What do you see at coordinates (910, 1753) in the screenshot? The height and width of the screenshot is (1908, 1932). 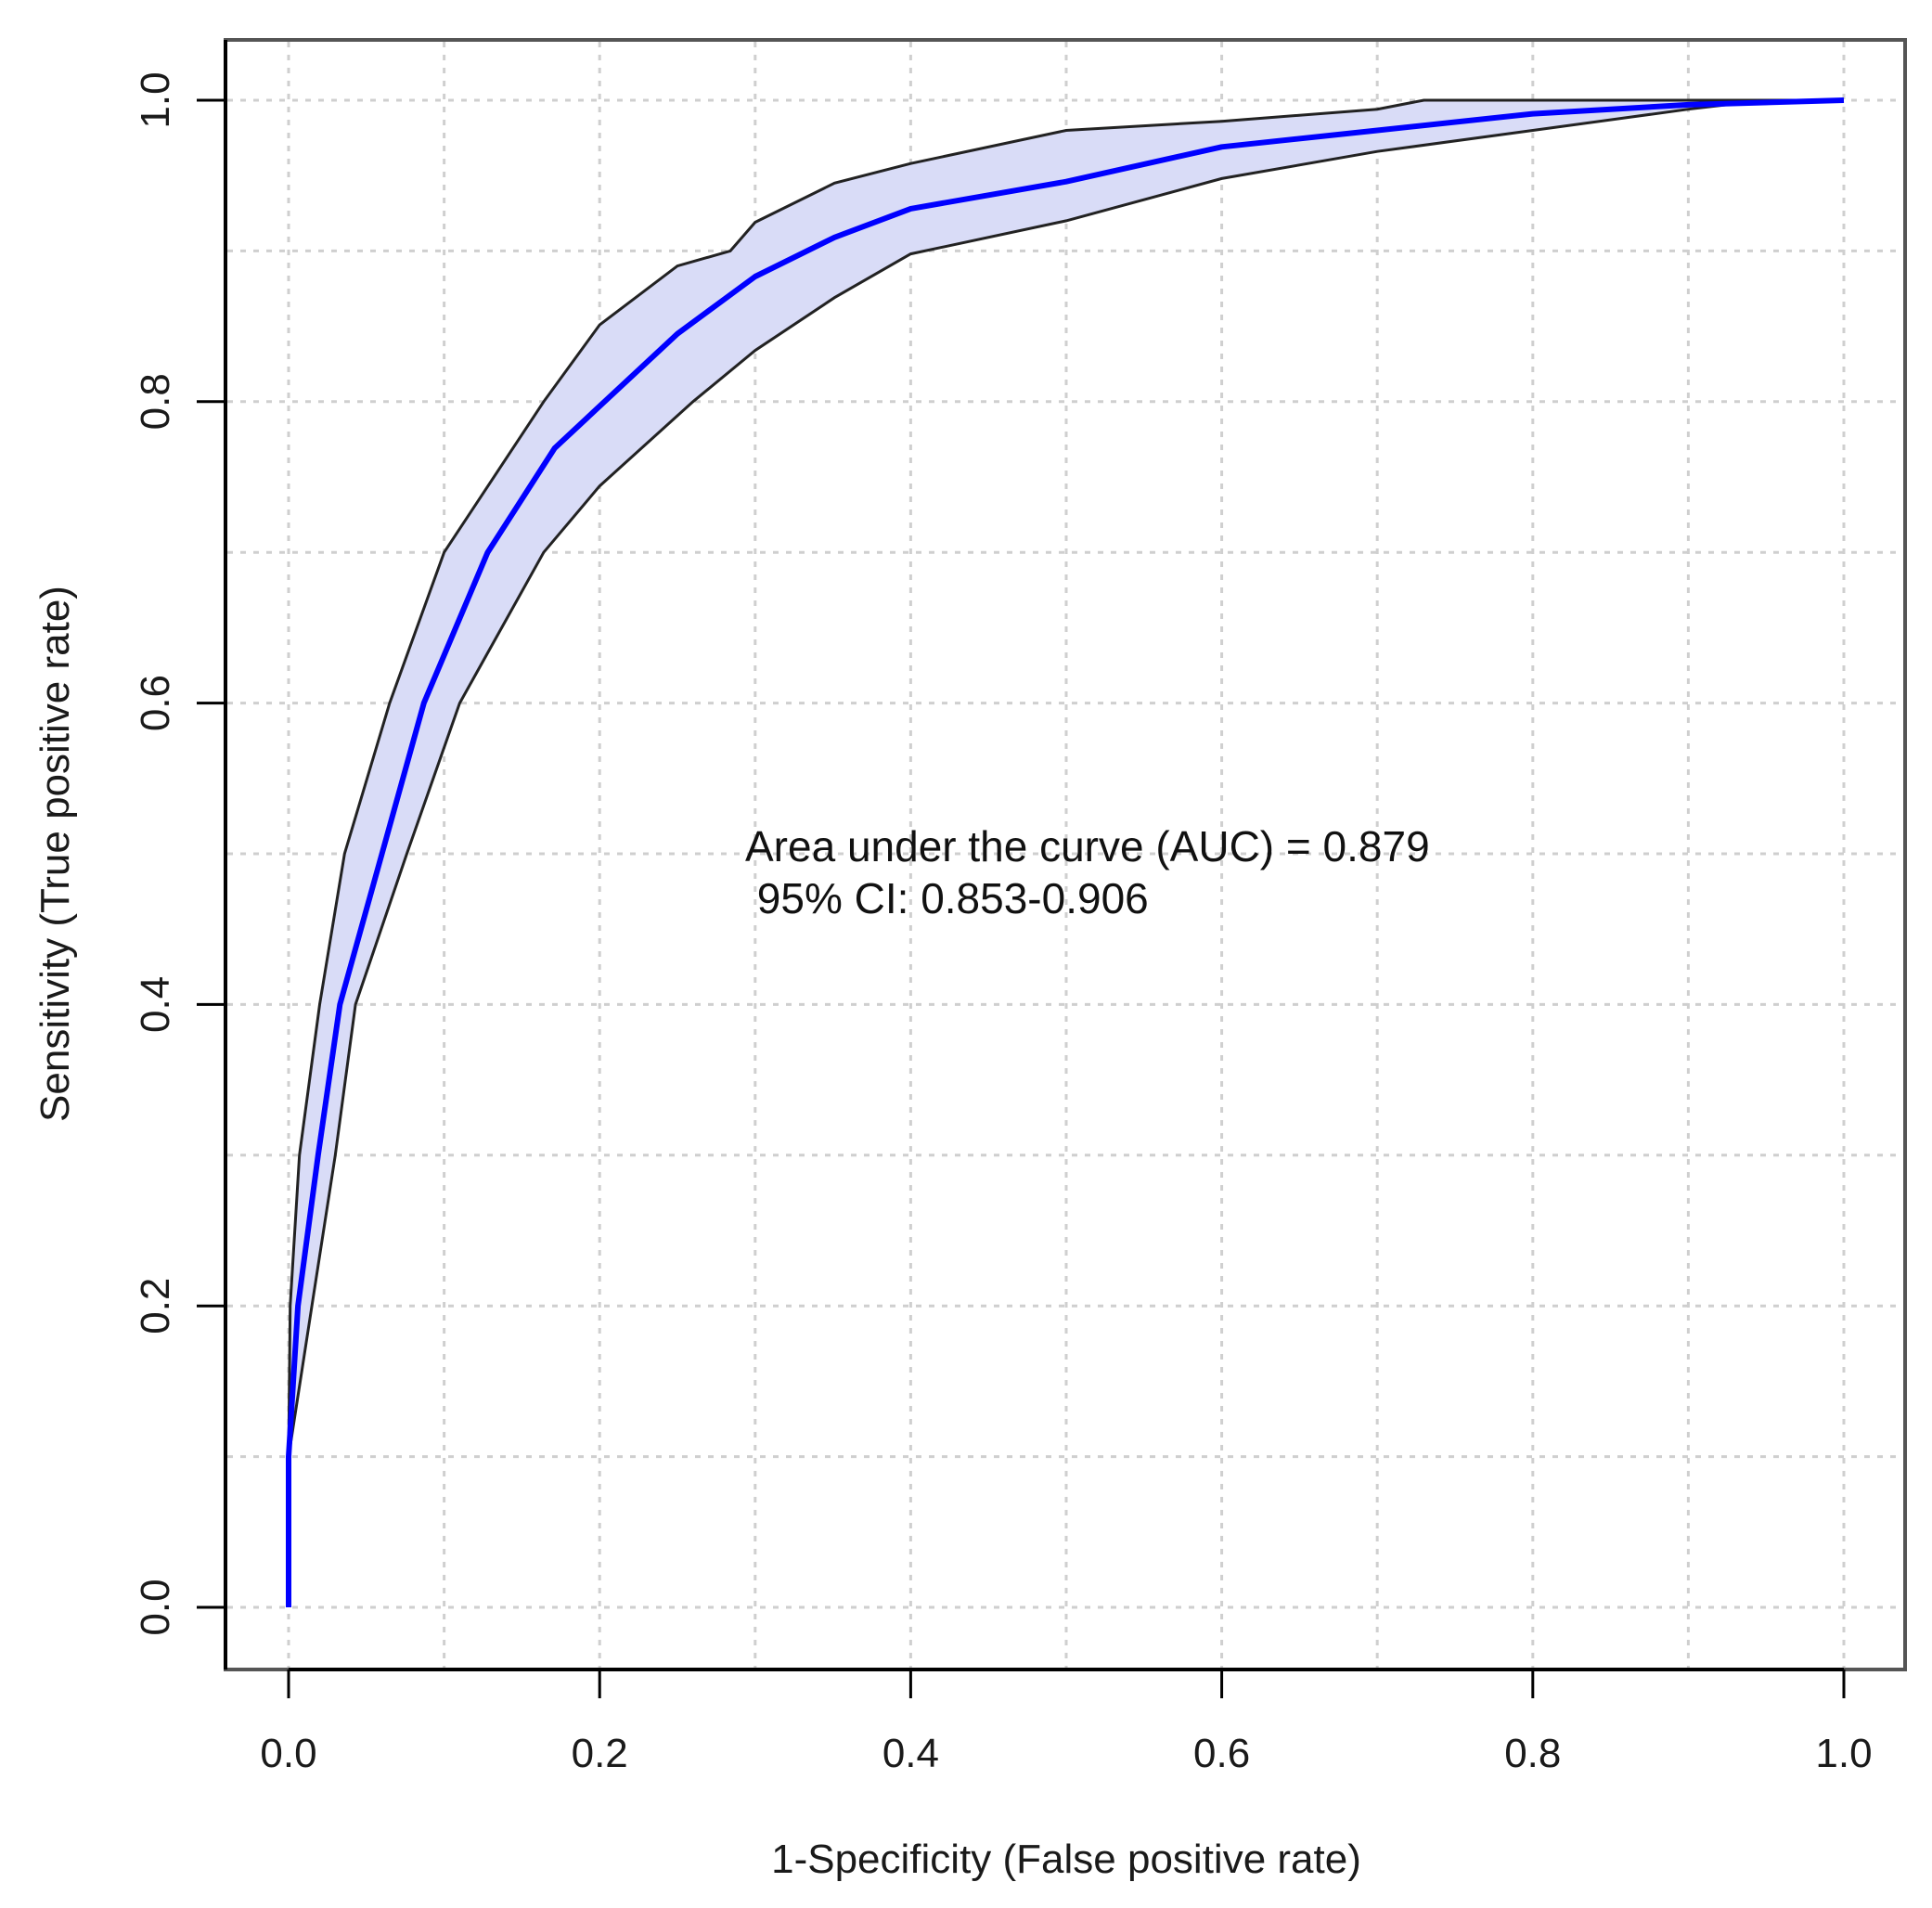 I see `x-tick-label: 0.4` at bounding box center [910, 1753].